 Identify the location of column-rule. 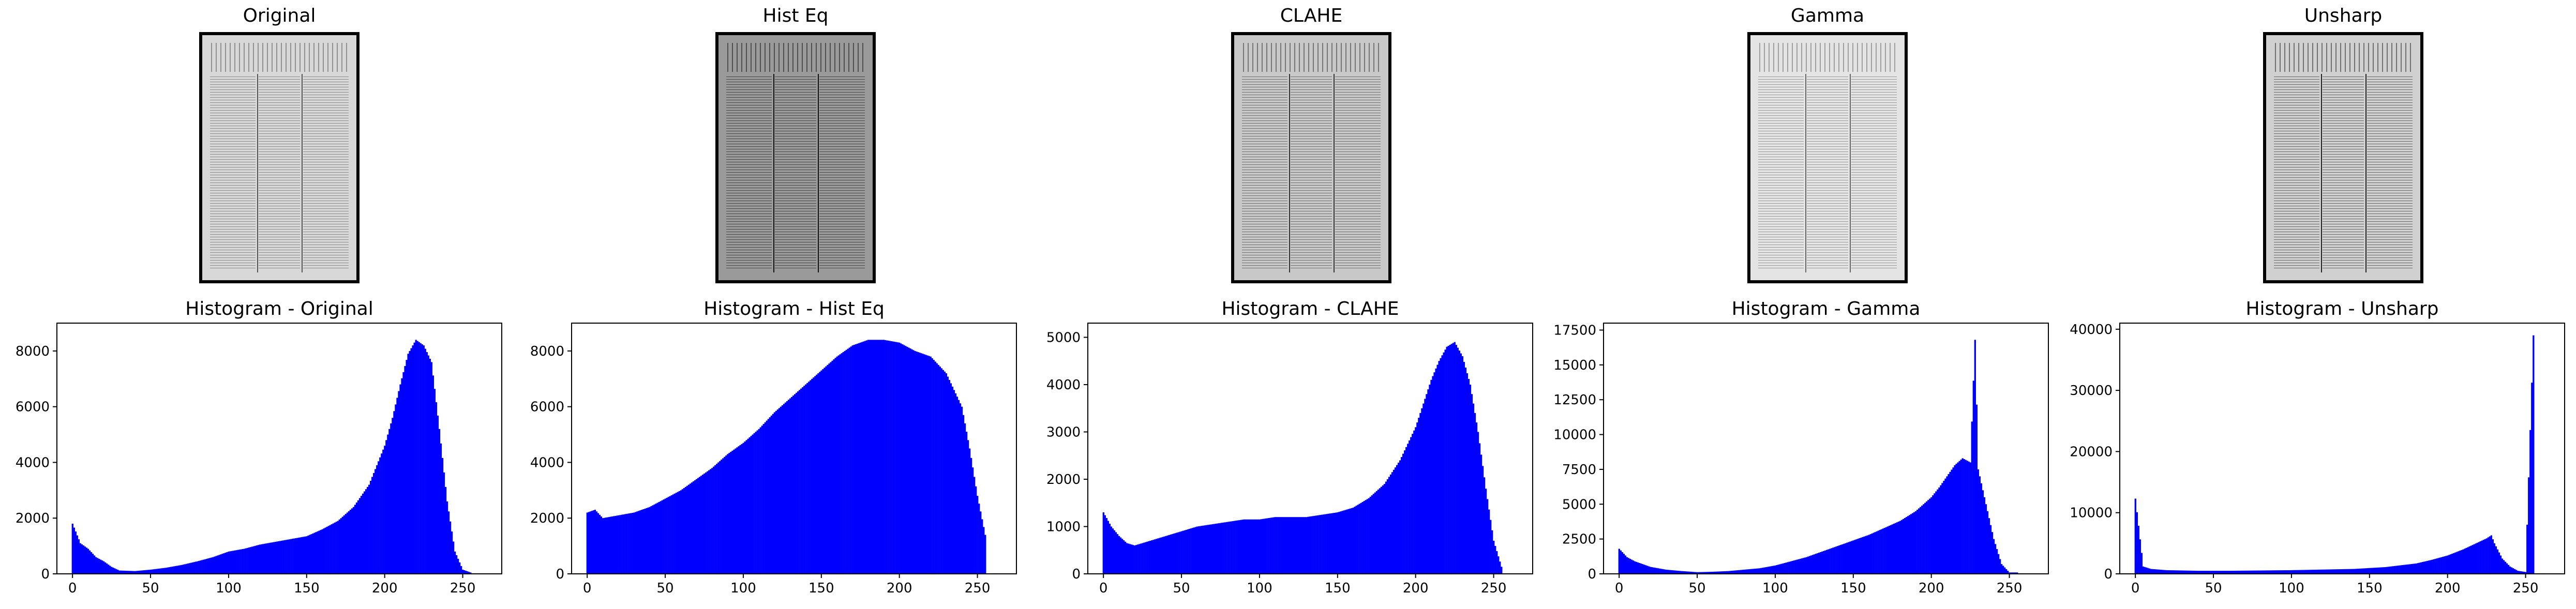
(302, 173).